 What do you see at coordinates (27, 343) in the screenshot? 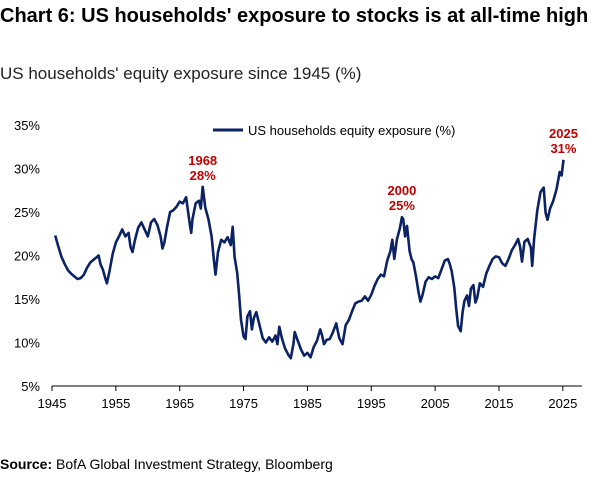
I see `y-tick-label: 10%` at bounding box center [27, 343].